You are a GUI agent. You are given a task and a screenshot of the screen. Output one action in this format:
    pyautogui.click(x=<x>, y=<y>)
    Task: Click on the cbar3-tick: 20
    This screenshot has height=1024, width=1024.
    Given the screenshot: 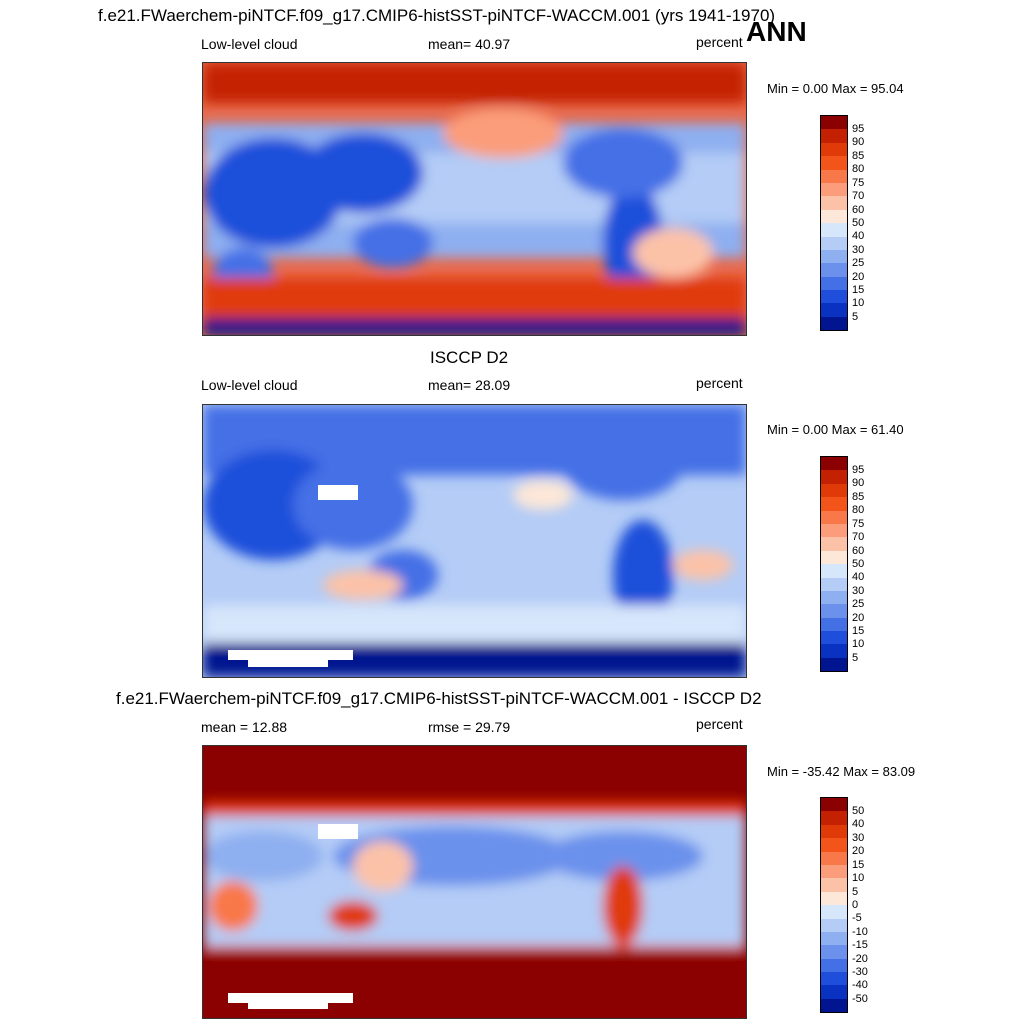 What is the action you would take?
    pyautogui.click(x=858, y=851)
    